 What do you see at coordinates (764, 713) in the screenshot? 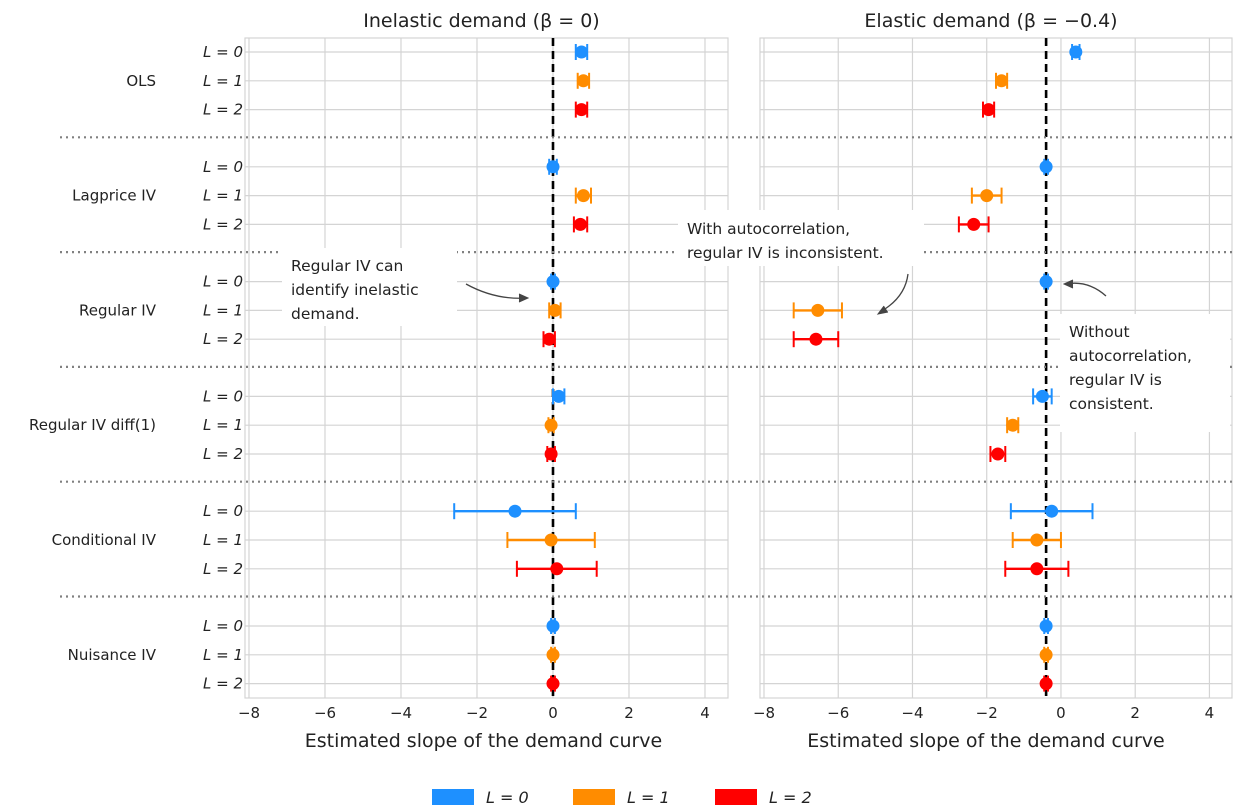
I see `x-tick-label: −8` at bounding box center [764, 713].